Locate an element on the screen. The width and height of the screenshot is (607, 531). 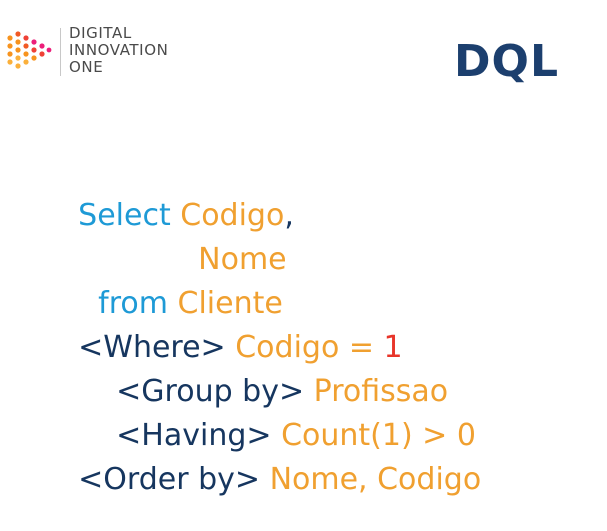
group-by-column: Profissao is located at coordinates (381, 391).